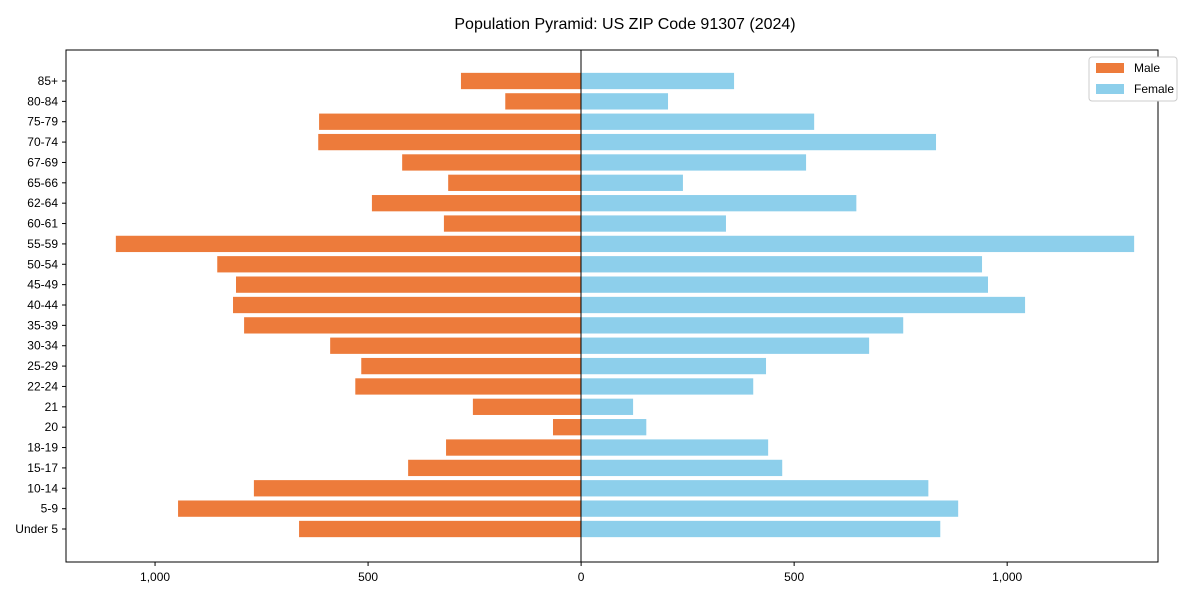  I want to click on y-tick-label: 45-49, so click(42, 285).